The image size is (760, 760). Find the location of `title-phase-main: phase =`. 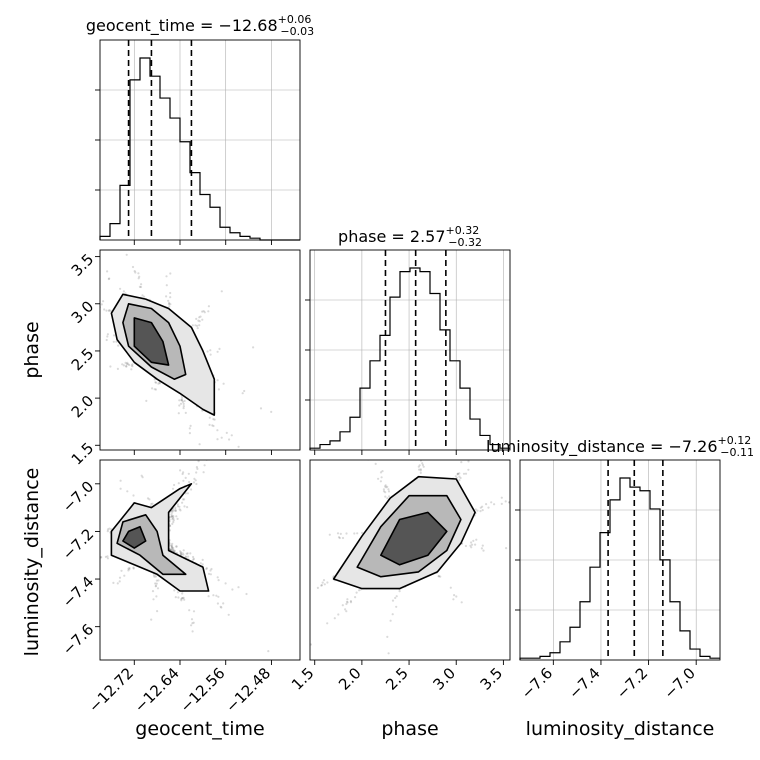

title-phase-main: phase = is located at coordinates (374, 236).